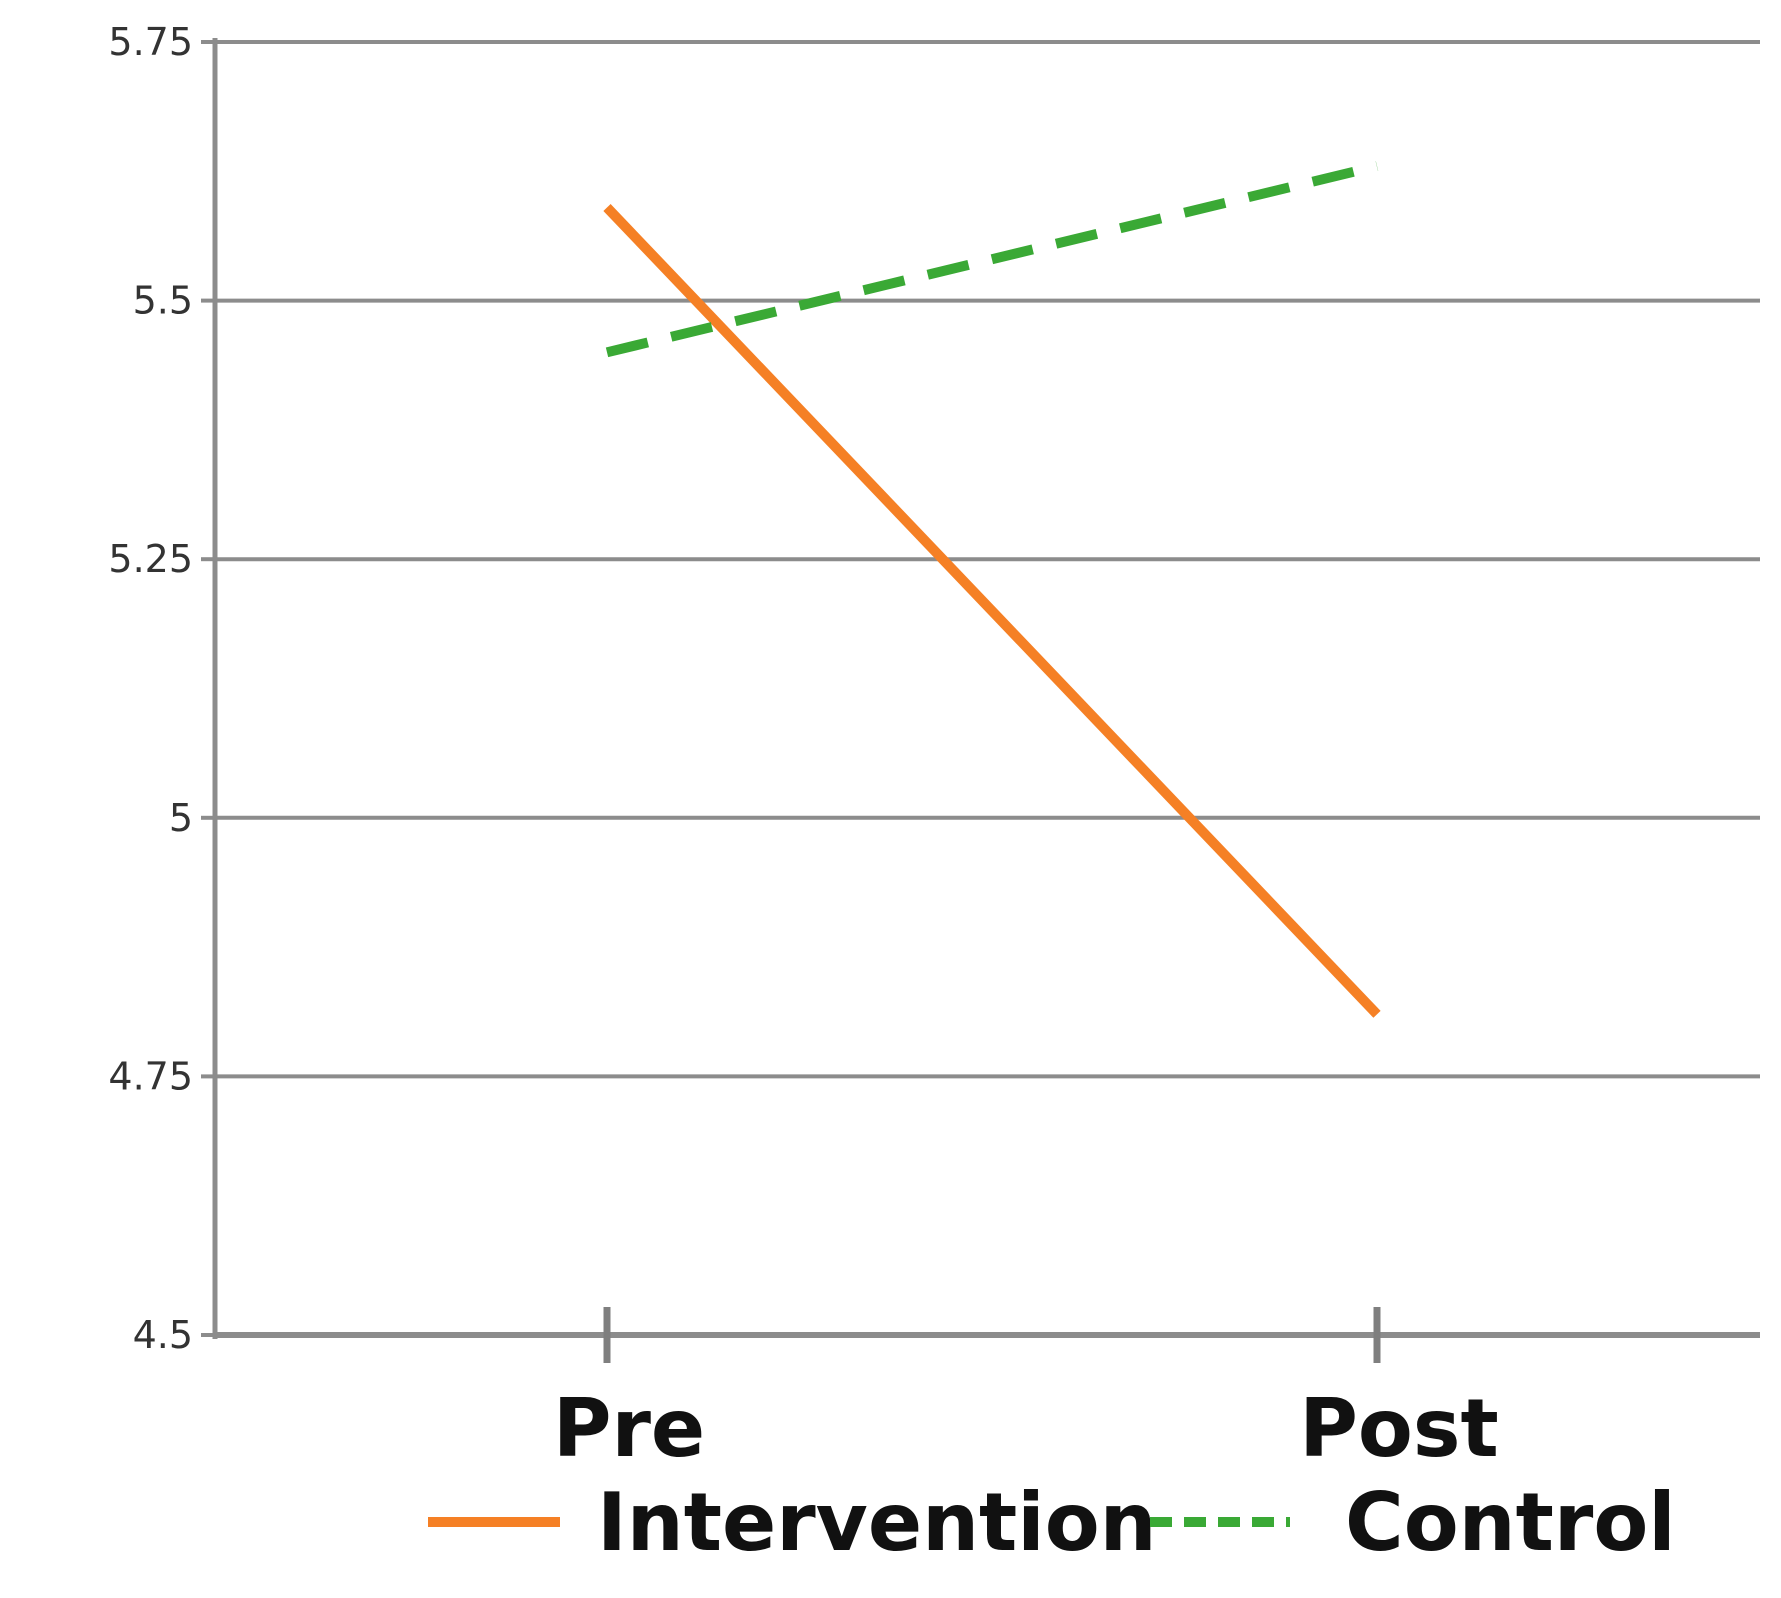 Image resolution: width=1781 pixels, height=1598 pixels. What do you see at coordinates (150, 559) in the screenshot?
I see `y-tick-label: 5.25` at bounding box center [150, 559].